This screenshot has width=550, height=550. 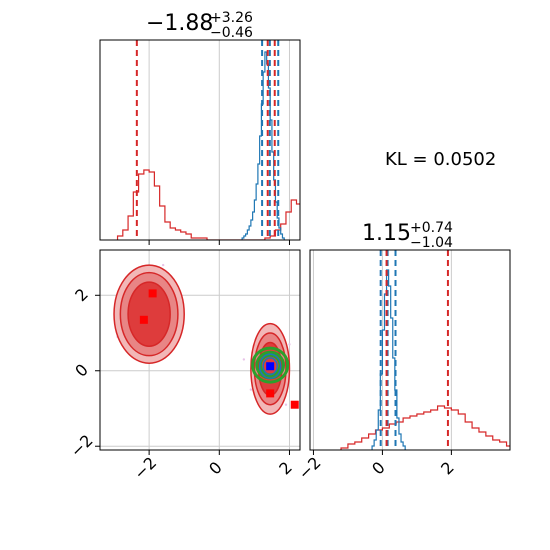 I want to click on y-tick-label: −2, so click(x=82, y=446).